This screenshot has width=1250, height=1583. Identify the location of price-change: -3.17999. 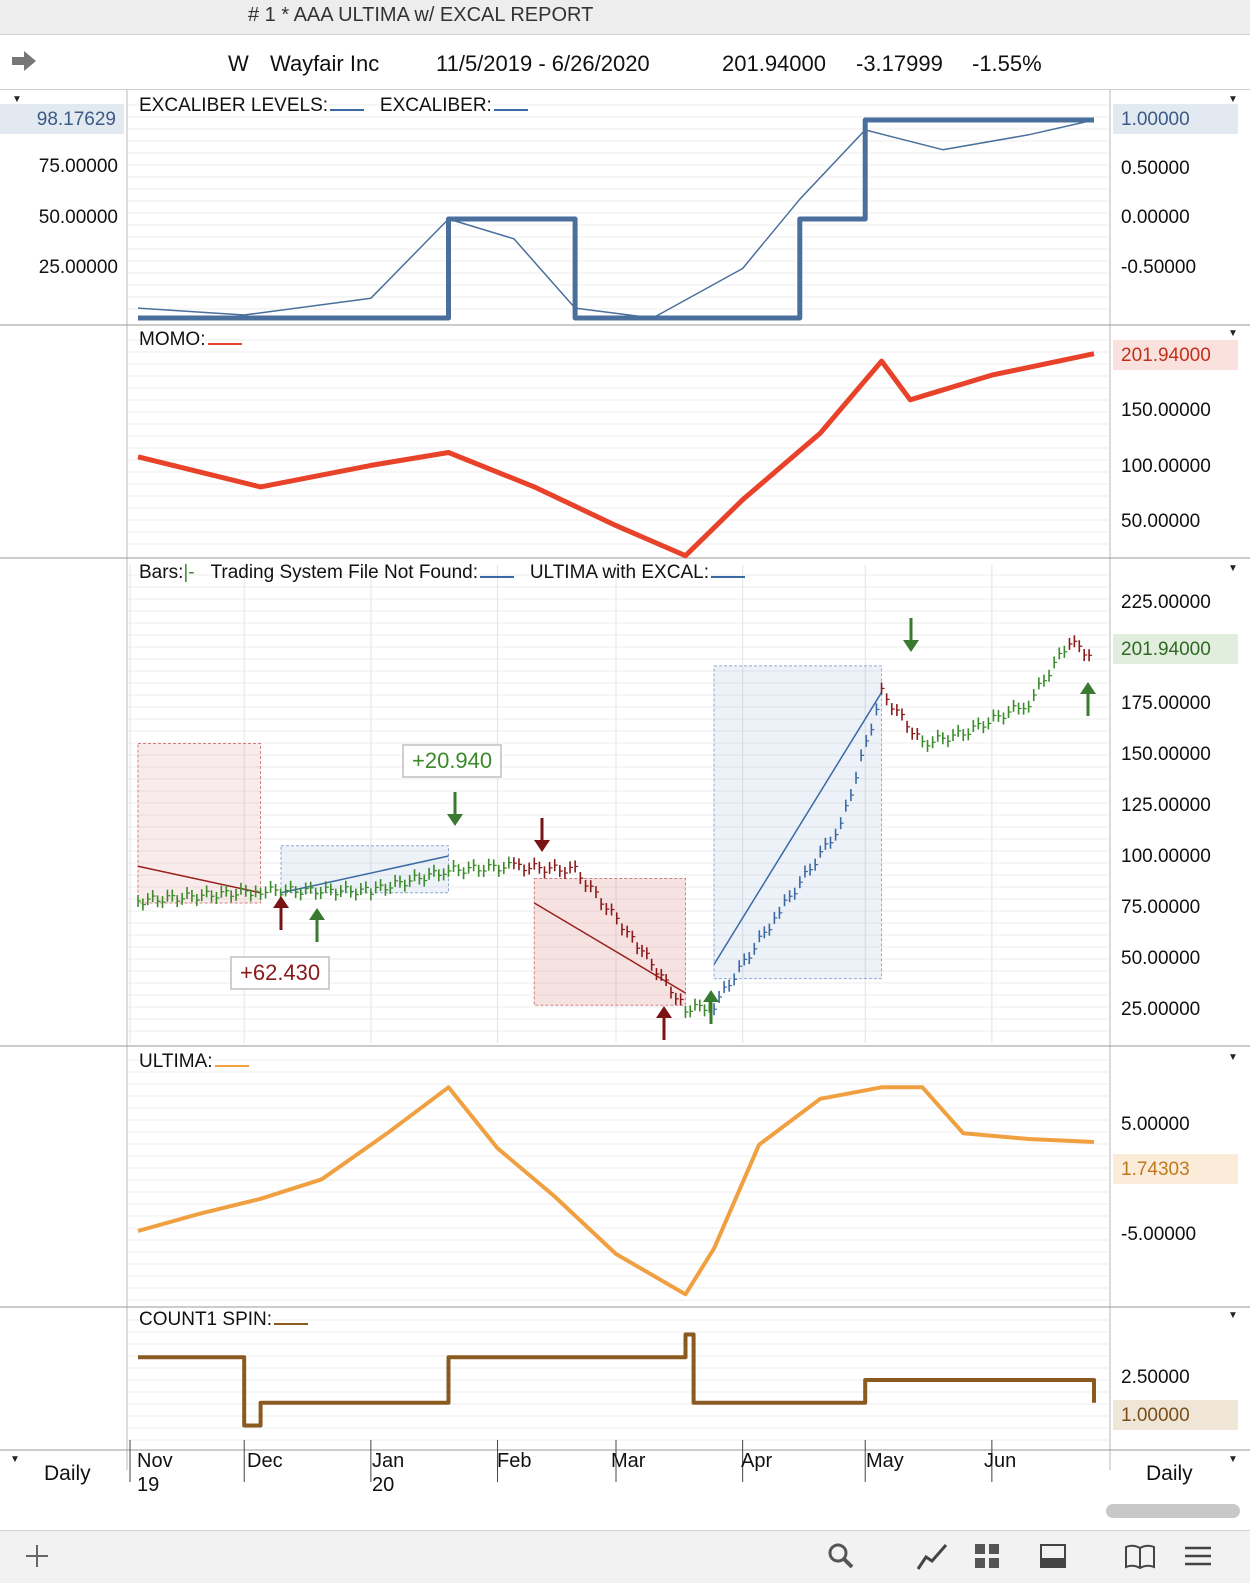
(899, 63).